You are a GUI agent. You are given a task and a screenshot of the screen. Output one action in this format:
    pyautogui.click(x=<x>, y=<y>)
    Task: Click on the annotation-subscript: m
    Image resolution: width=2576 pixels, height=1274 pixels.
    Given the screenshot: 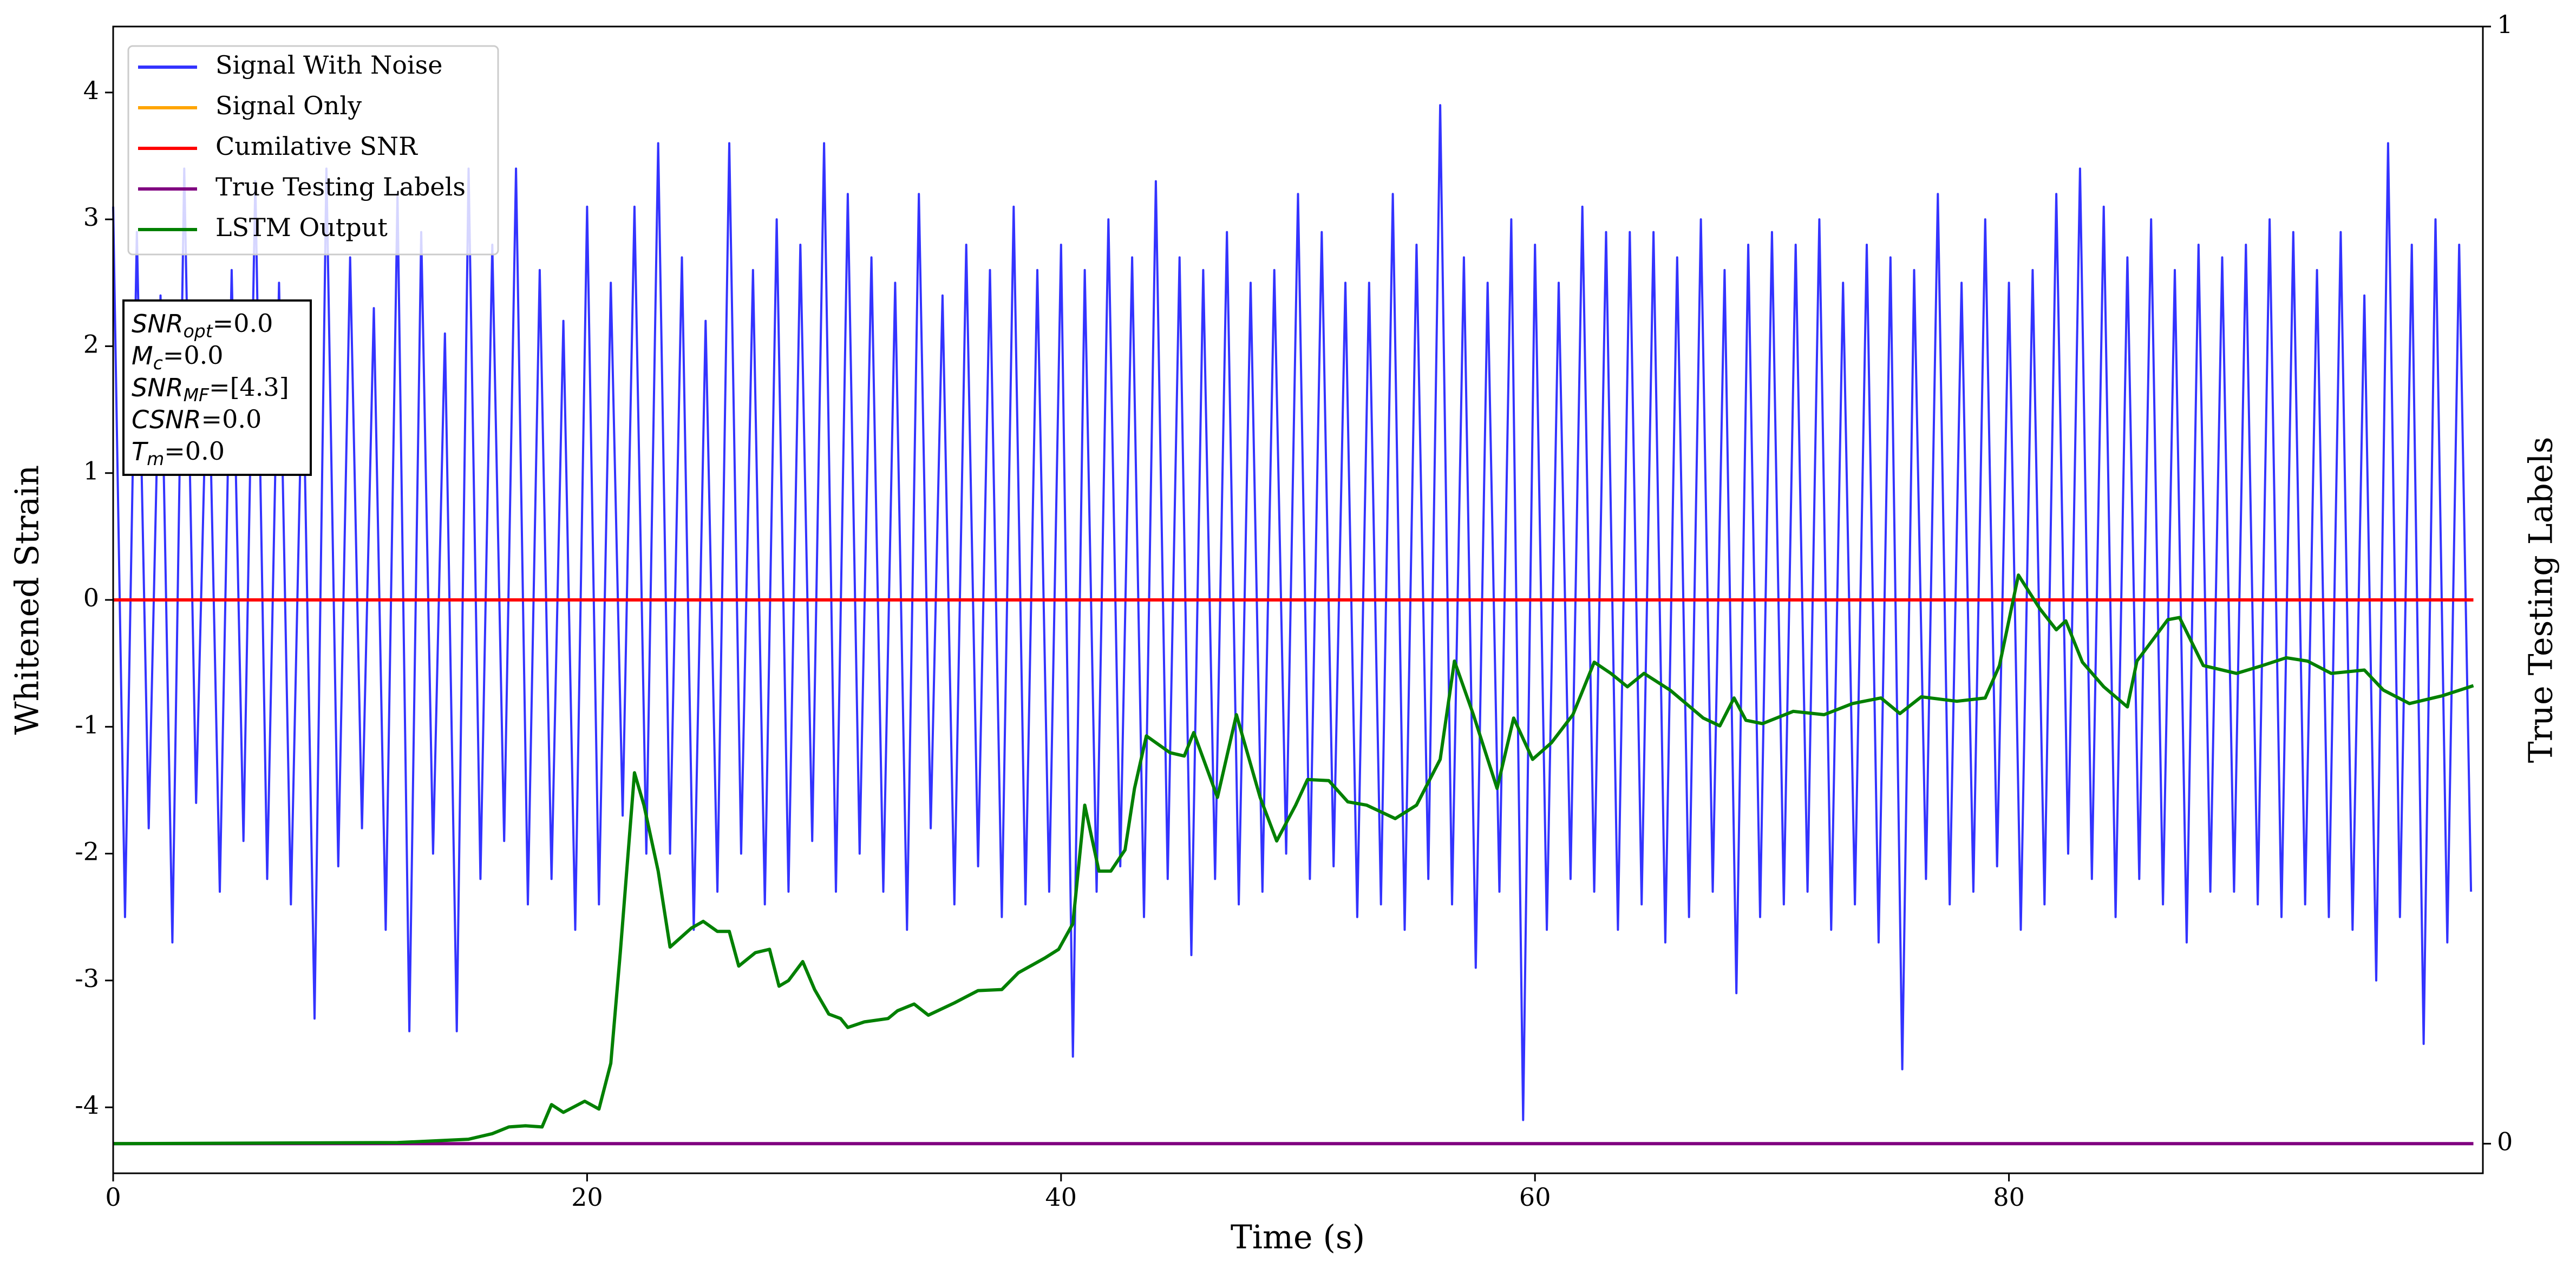 What is the action you would take?
    pyautogui.click(x=155, y=458)
    